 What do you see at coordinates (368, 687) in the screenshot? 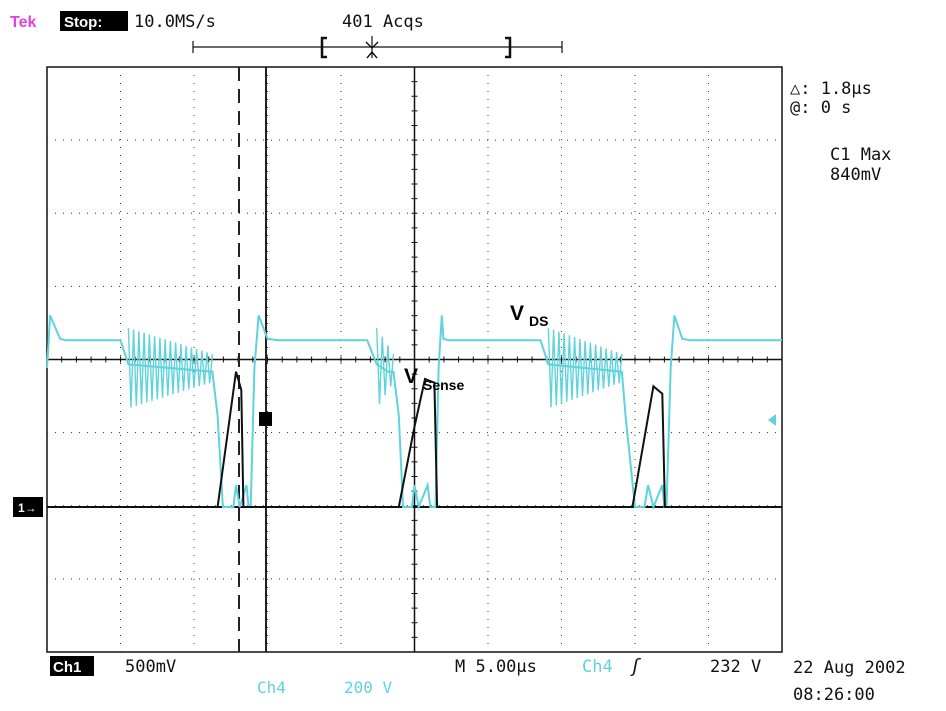
I see `ch4-scale: 200 V` at bounding box center [368, 687].